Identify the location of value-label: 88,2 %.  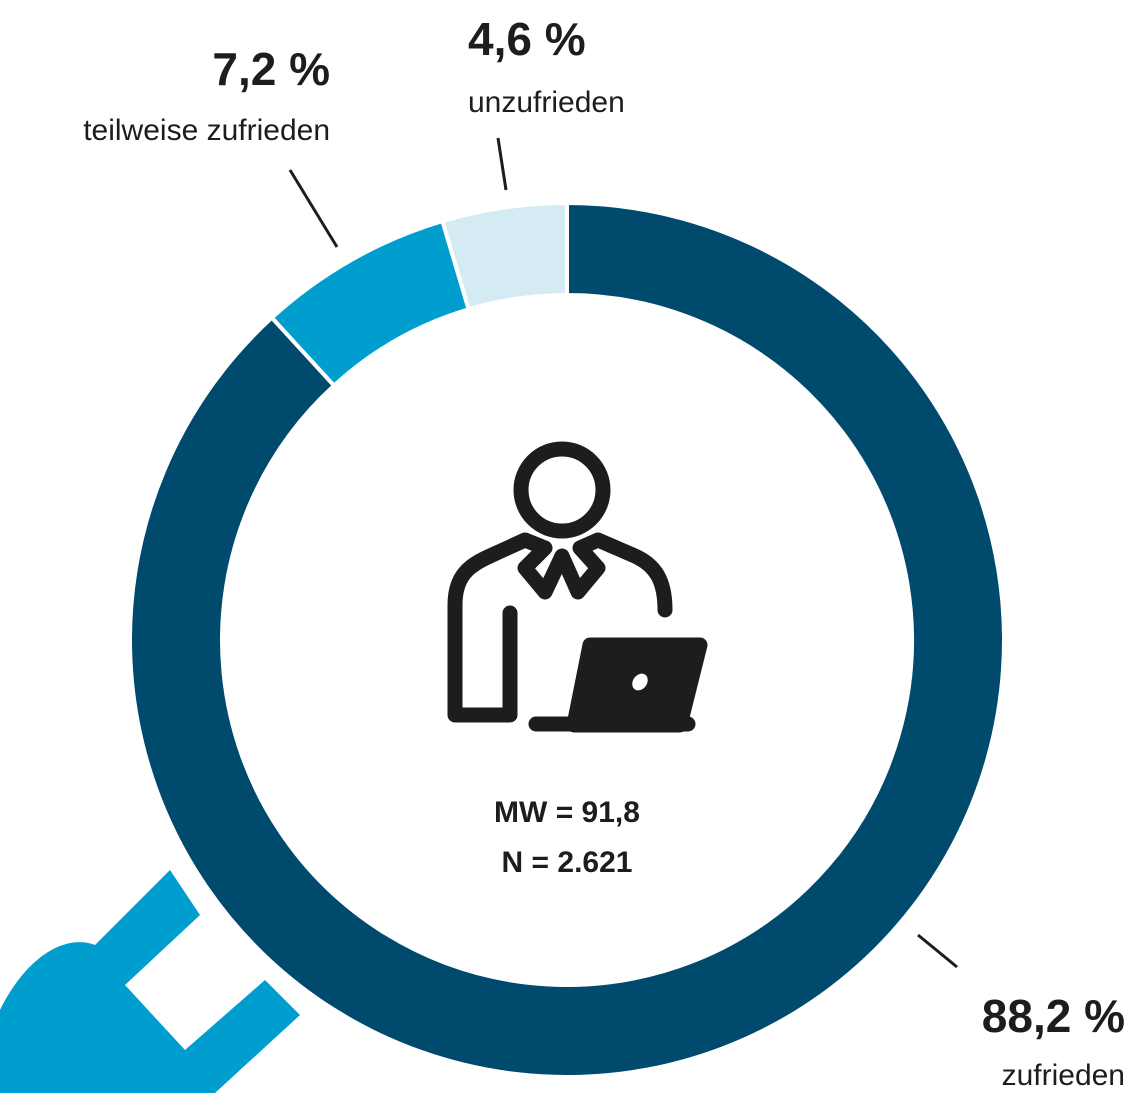
(1053, 1016).